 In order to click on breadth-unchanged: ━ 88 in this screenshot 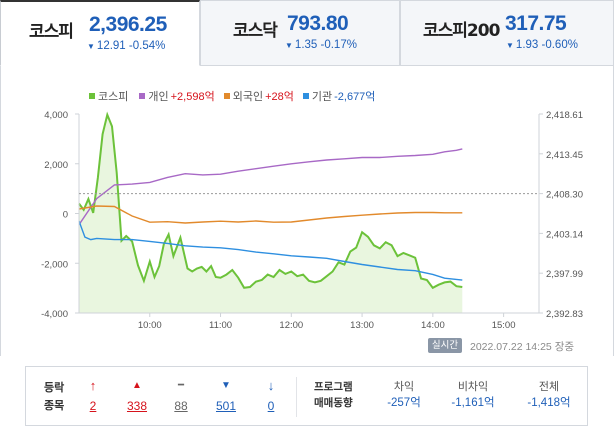, I will do `click(181, 396)`.